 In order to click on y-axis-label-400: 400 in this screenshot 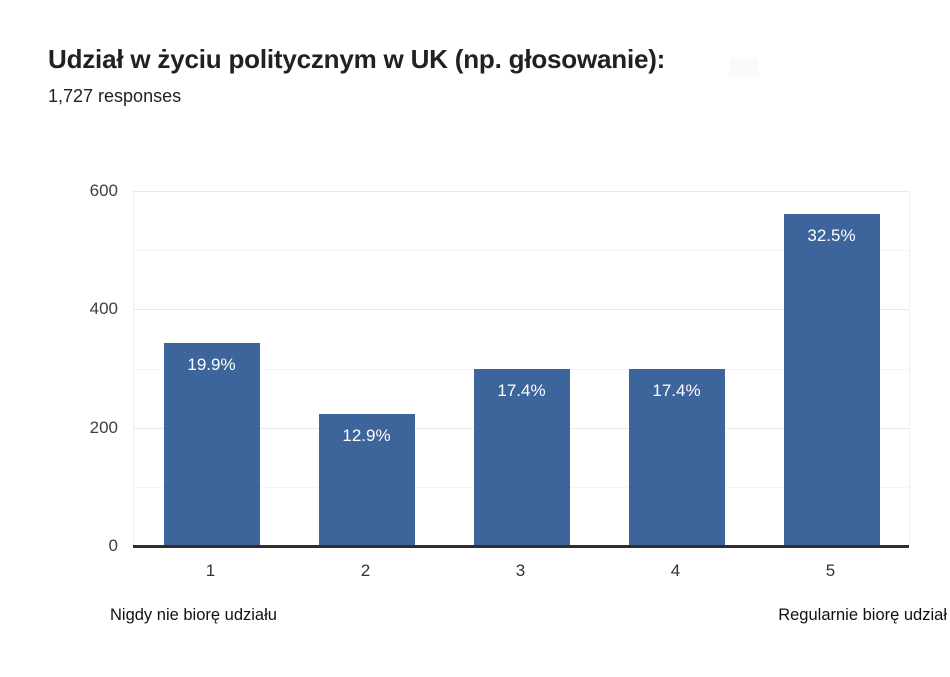, I will do `click(103, 309)`.